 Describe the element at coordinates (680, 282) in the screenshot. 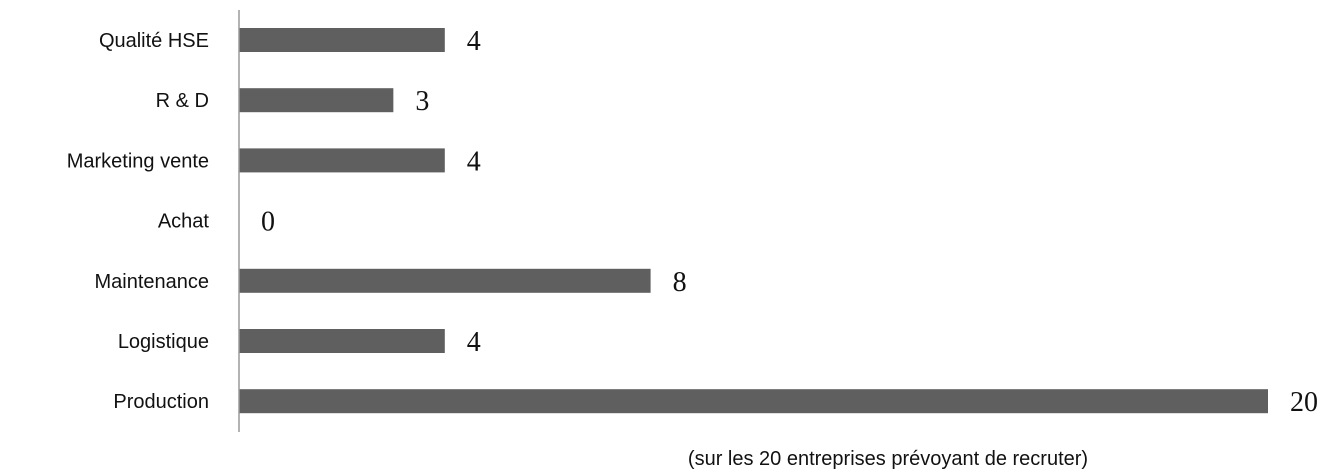

I see `value-label: 8` at that location.